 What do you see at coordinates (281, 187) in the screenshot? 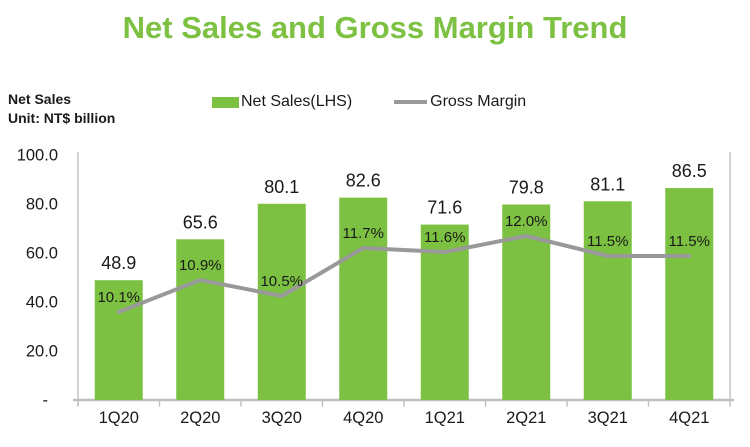
I see `net-sales-value-label: 80.1` at bounding box center [281, 187].